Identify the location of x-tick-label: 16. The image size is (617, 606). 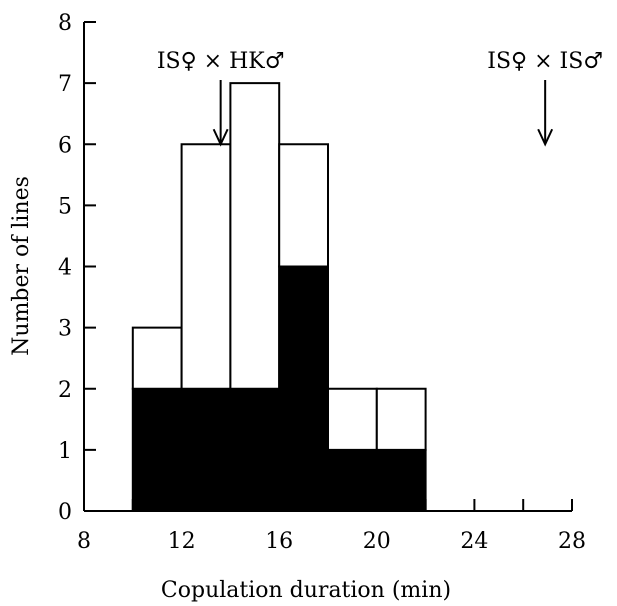
(279, 541).